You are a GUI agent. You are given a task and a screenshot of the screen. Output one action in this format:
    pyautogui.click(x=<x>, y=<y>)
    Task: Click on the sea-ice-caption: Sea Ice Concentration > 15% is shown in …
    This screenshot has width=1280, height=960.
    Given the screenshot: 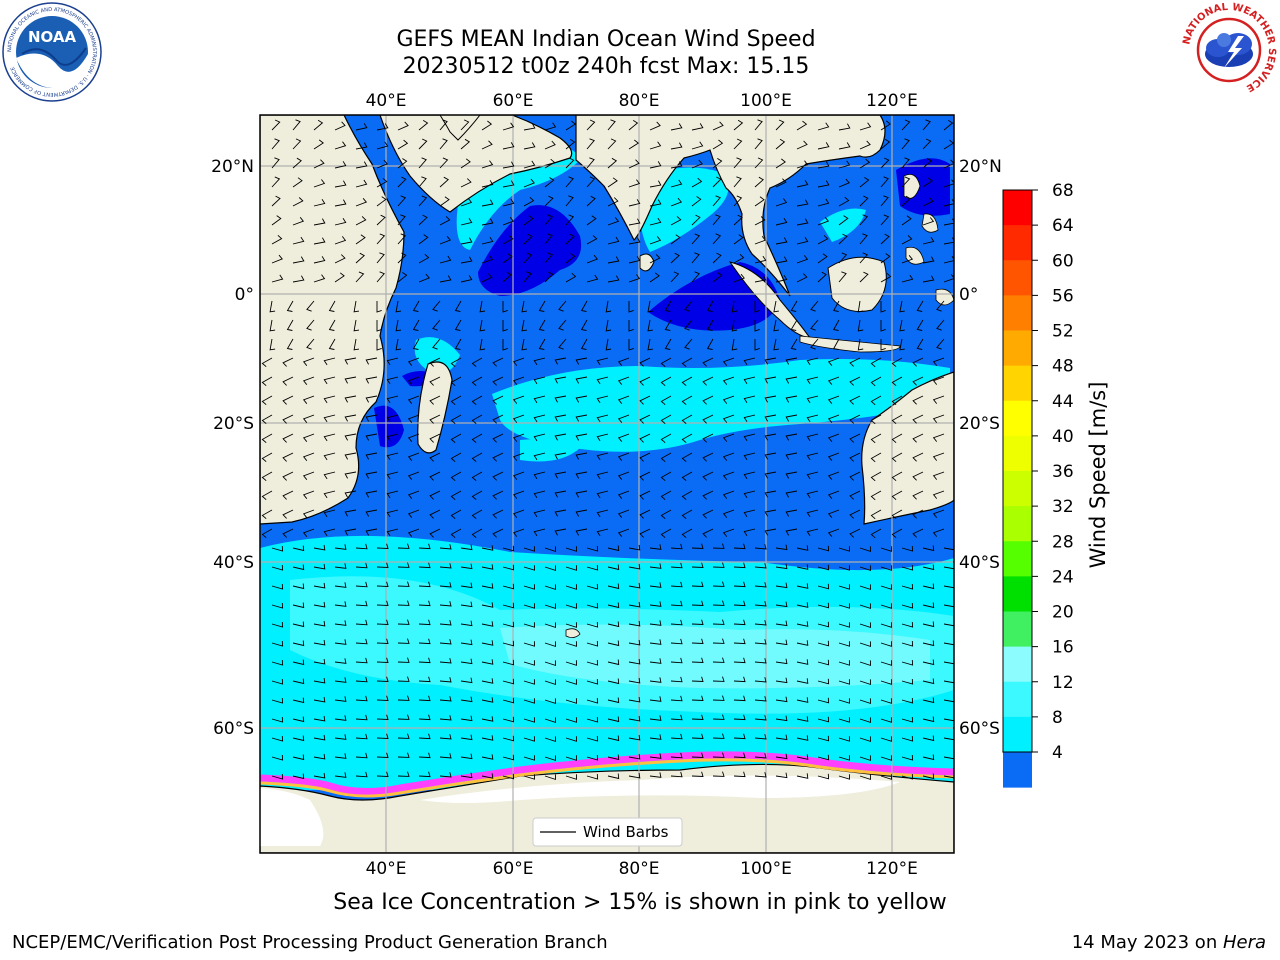 What is the action you would take?
    pyautogui.click(x=640, y=902)
    